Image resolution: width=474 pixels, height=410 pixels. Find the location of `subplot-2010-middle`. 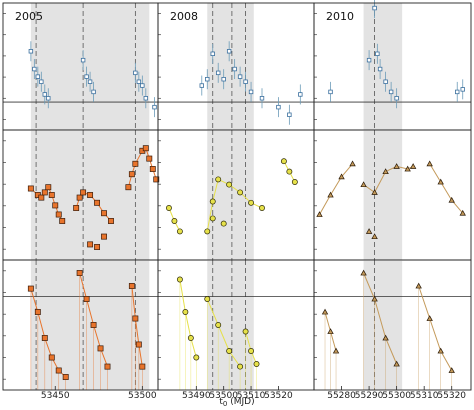

subplot-2010-middle is located at coordinates (392, 195).